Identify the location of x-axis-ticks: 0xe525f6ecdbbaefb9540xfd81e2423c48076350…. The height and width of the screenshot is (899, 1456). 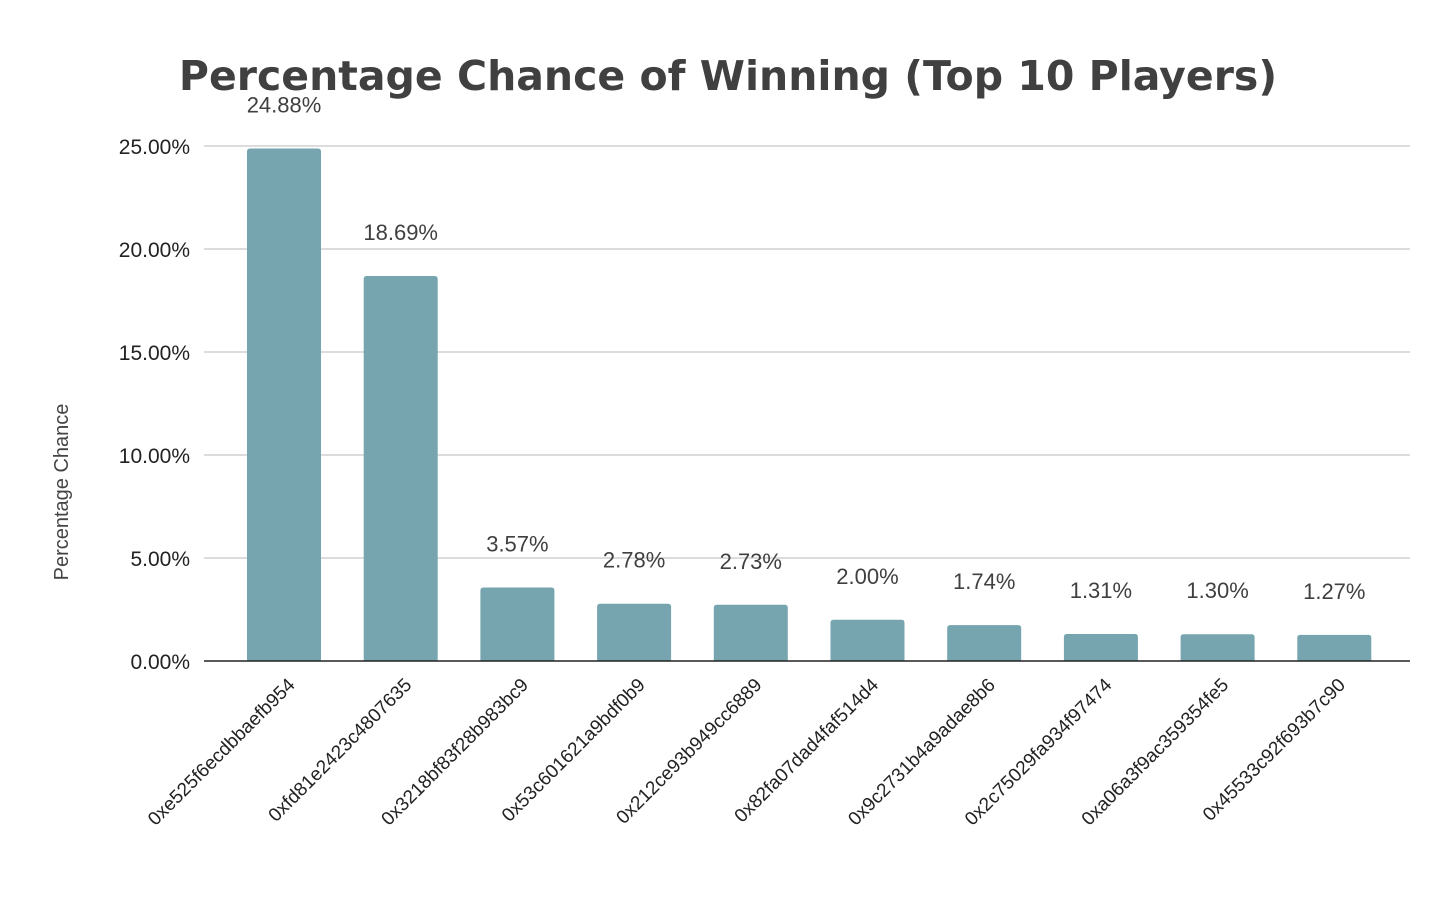
(747, 752).